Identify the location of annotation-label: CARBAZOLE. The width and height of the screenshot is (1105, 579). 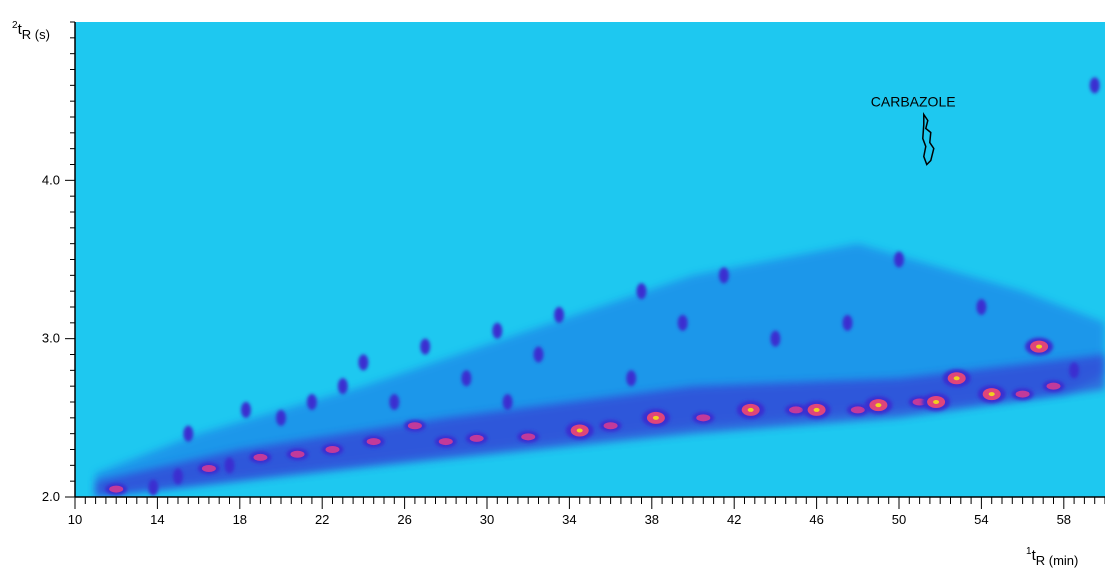
(913, 102).